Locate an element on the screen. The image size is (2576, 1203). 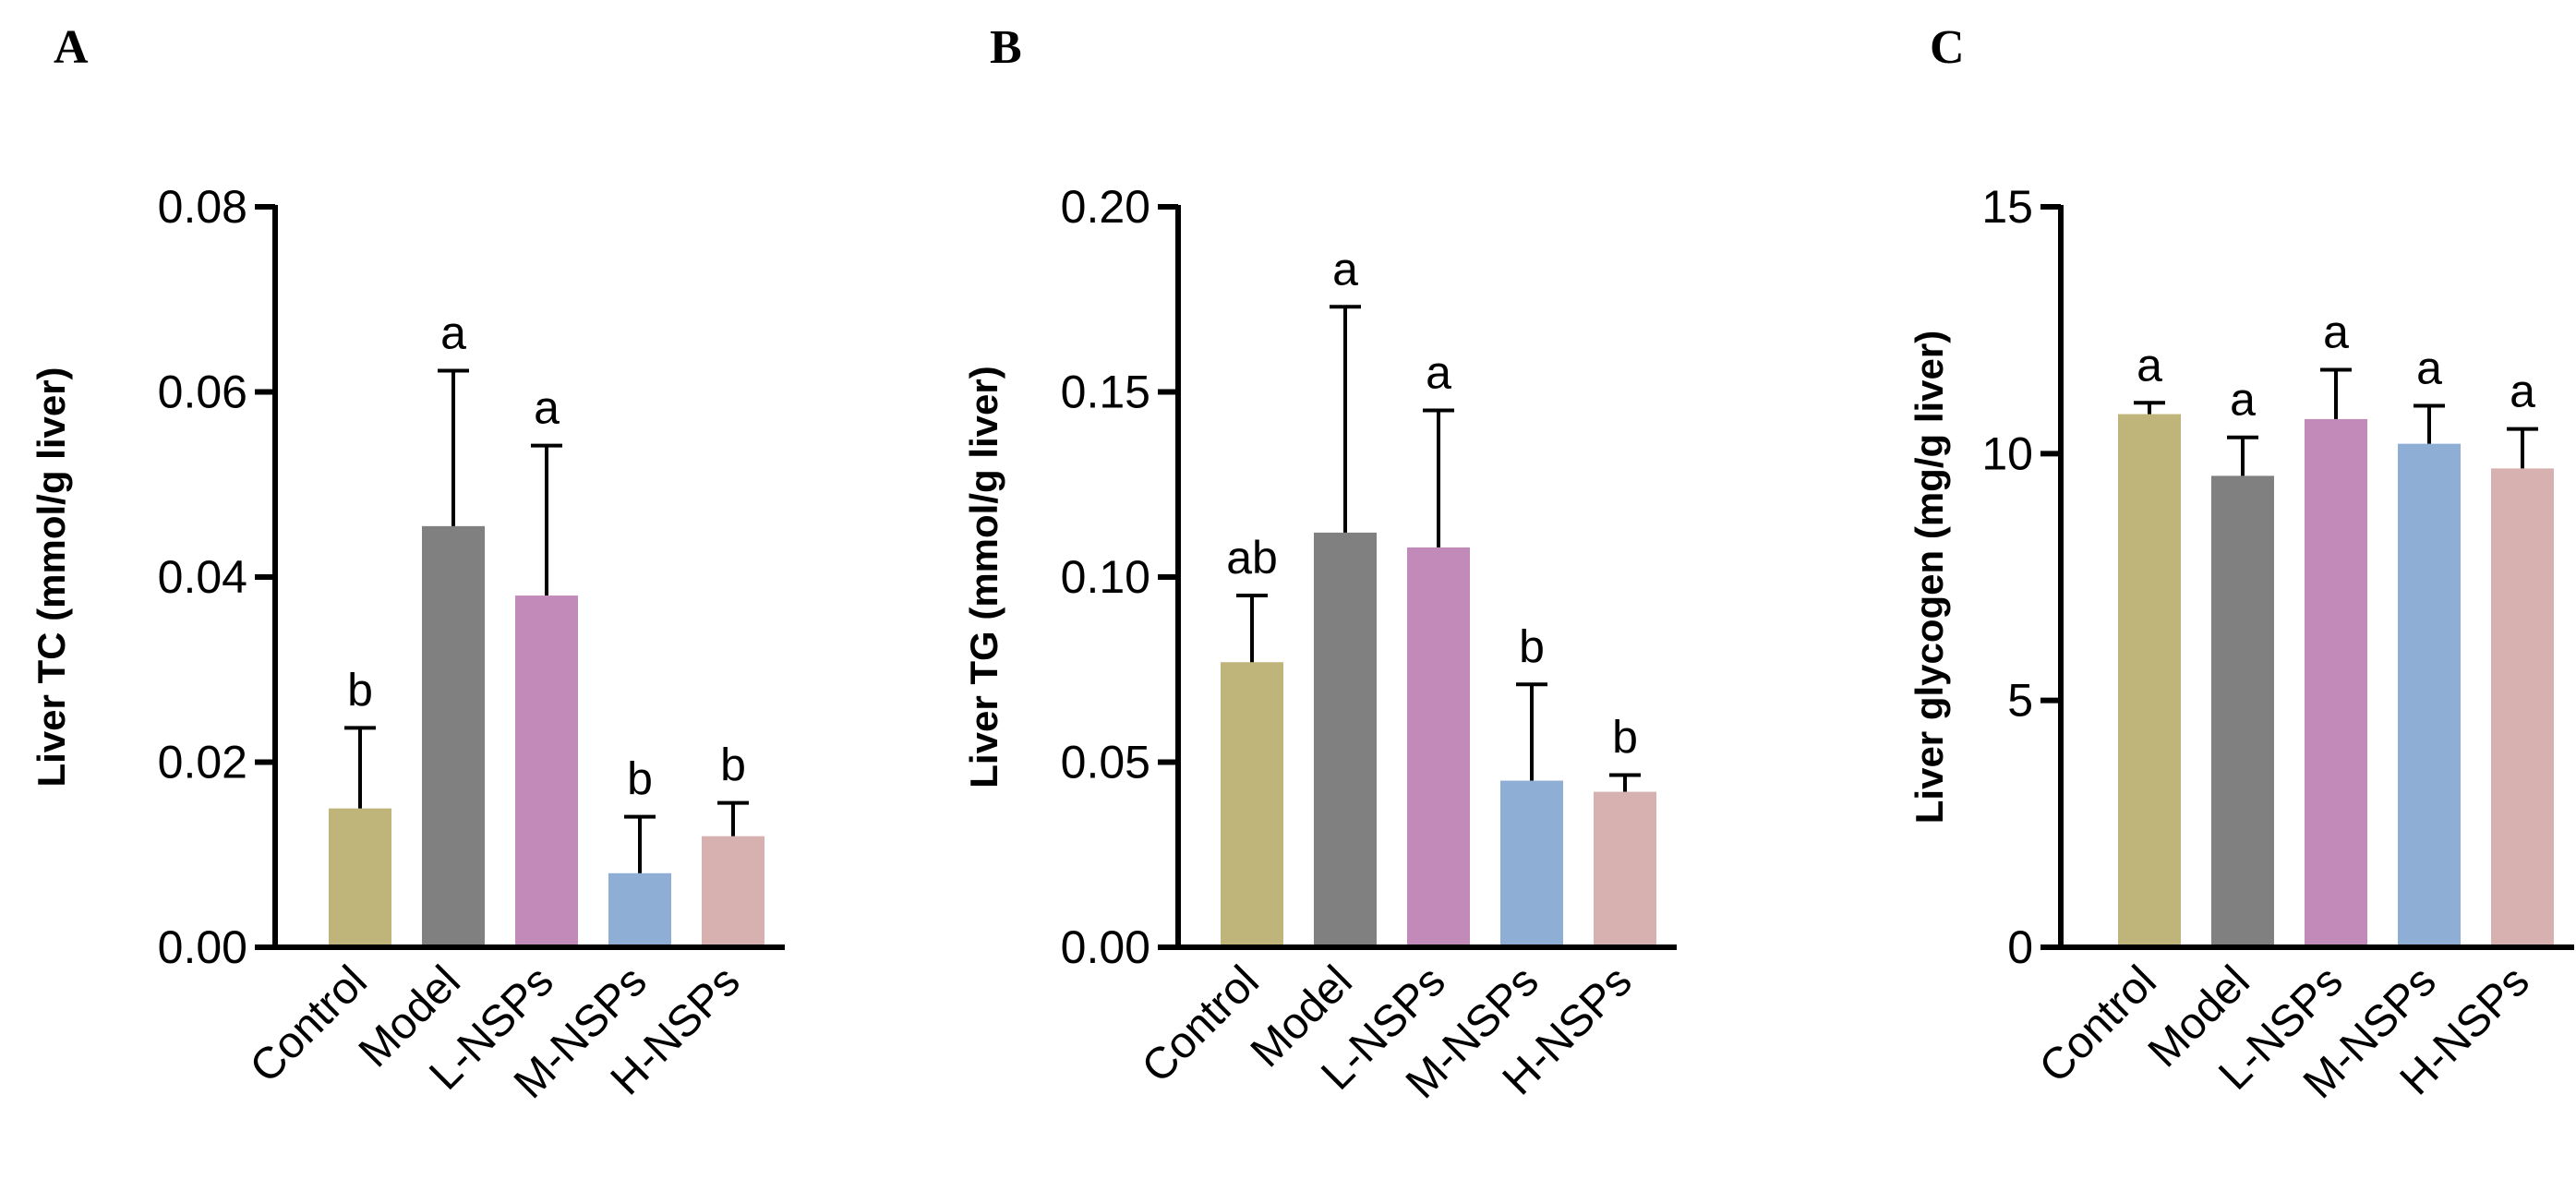
y-tick-label: 0.02 is located at coordinates (202, 762).